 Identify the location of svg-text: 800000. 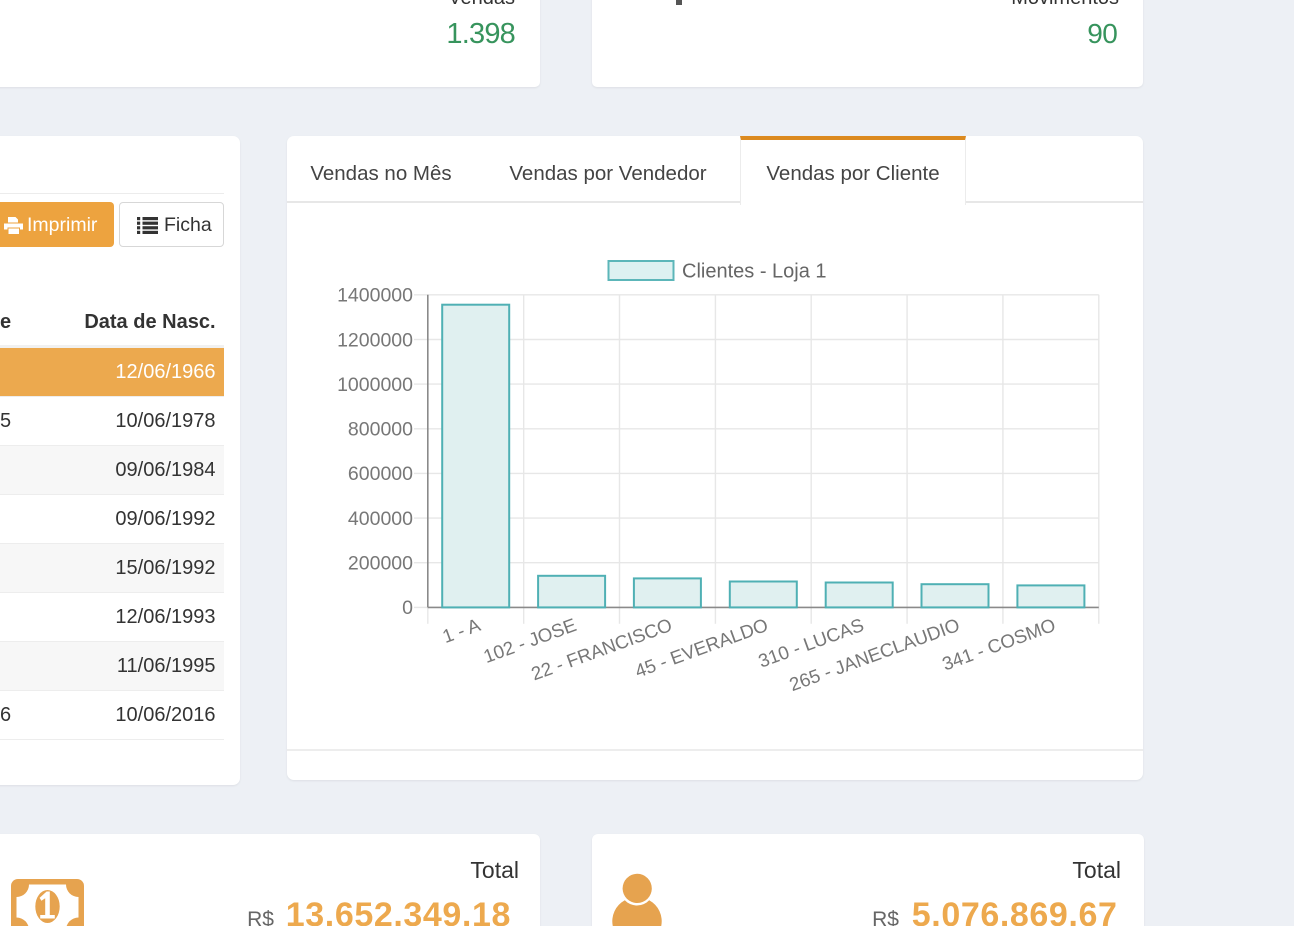
(380, 430).